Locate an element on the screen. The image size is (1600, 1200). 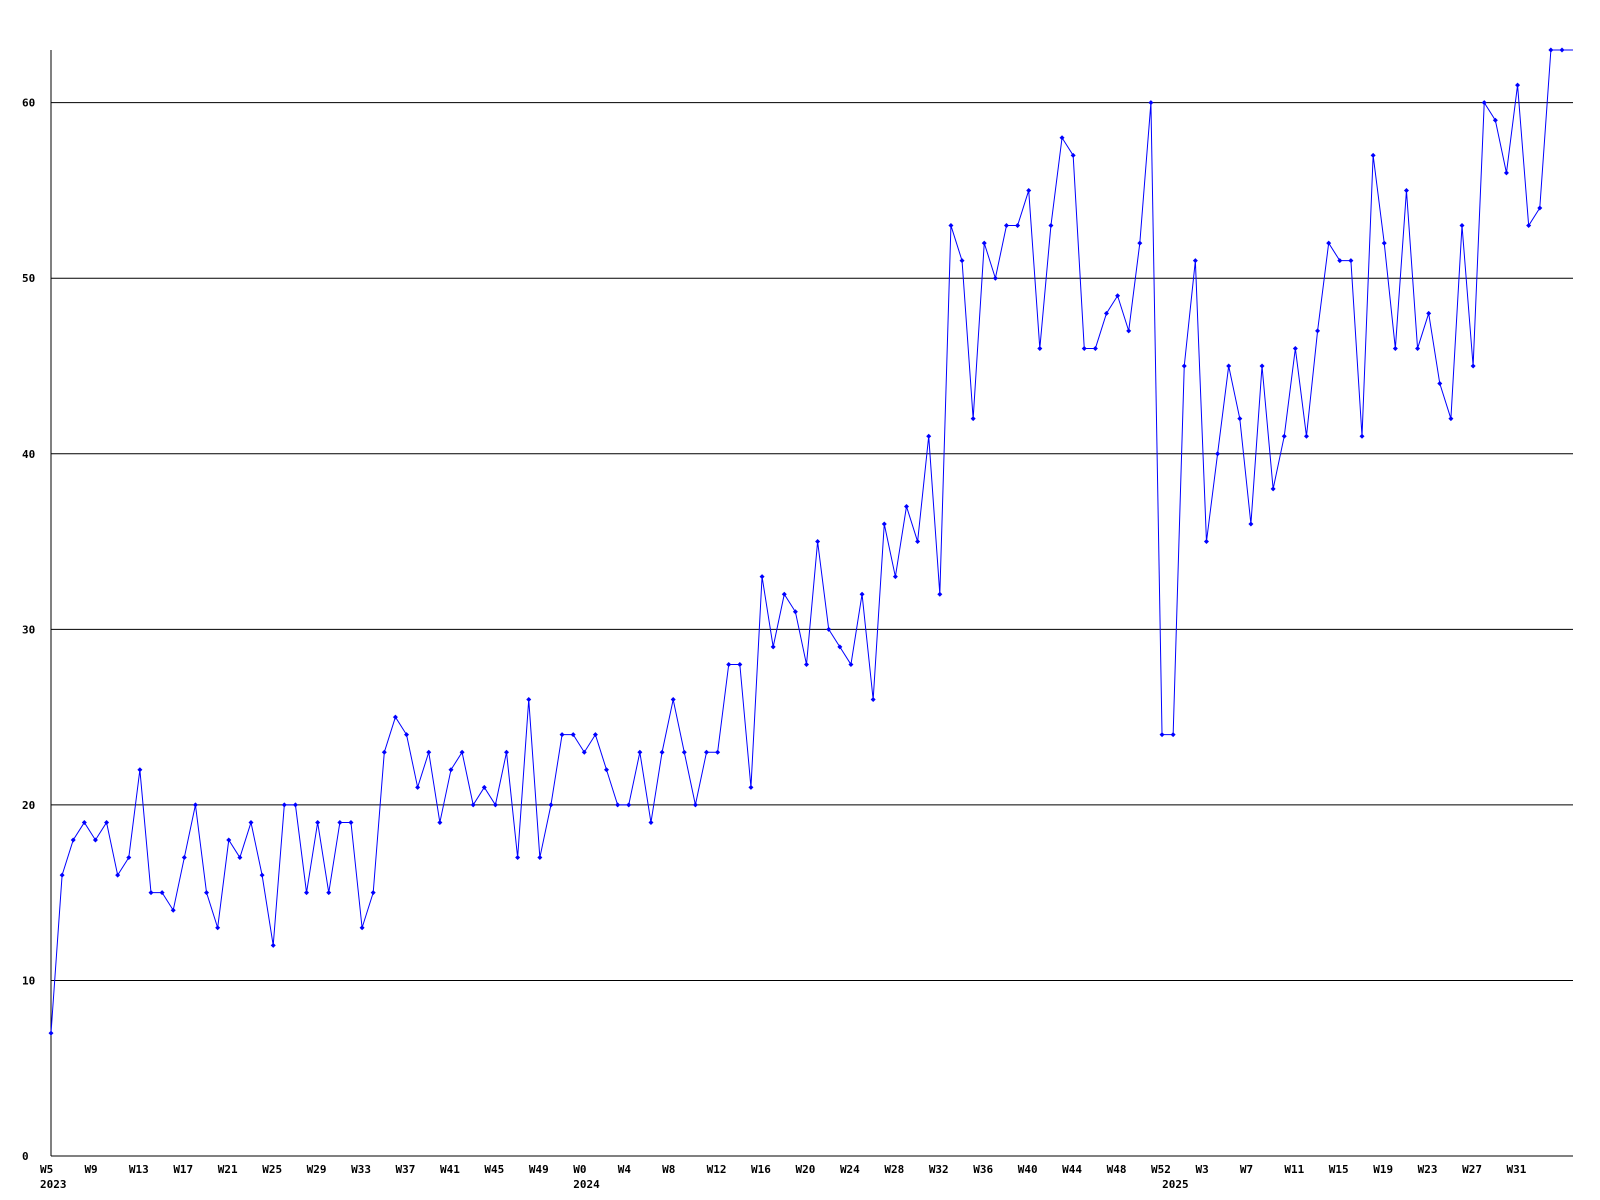
x-tick-label: W33 is located at coordinates (361, 1169).